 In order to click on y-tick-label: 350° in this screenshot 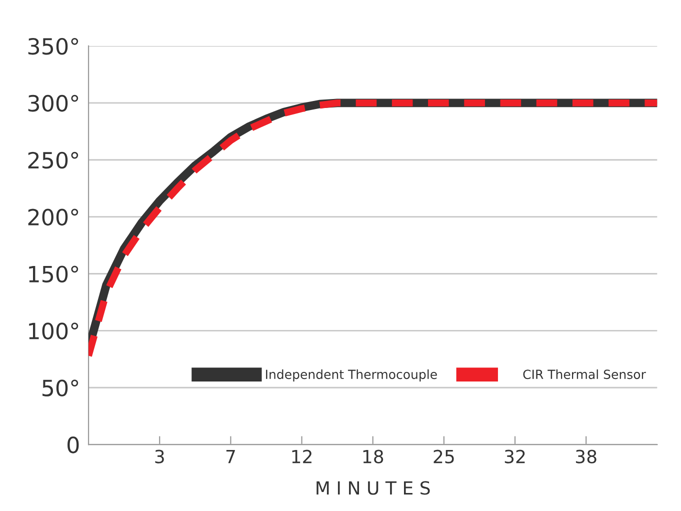, I will do `click(53, 46)`.